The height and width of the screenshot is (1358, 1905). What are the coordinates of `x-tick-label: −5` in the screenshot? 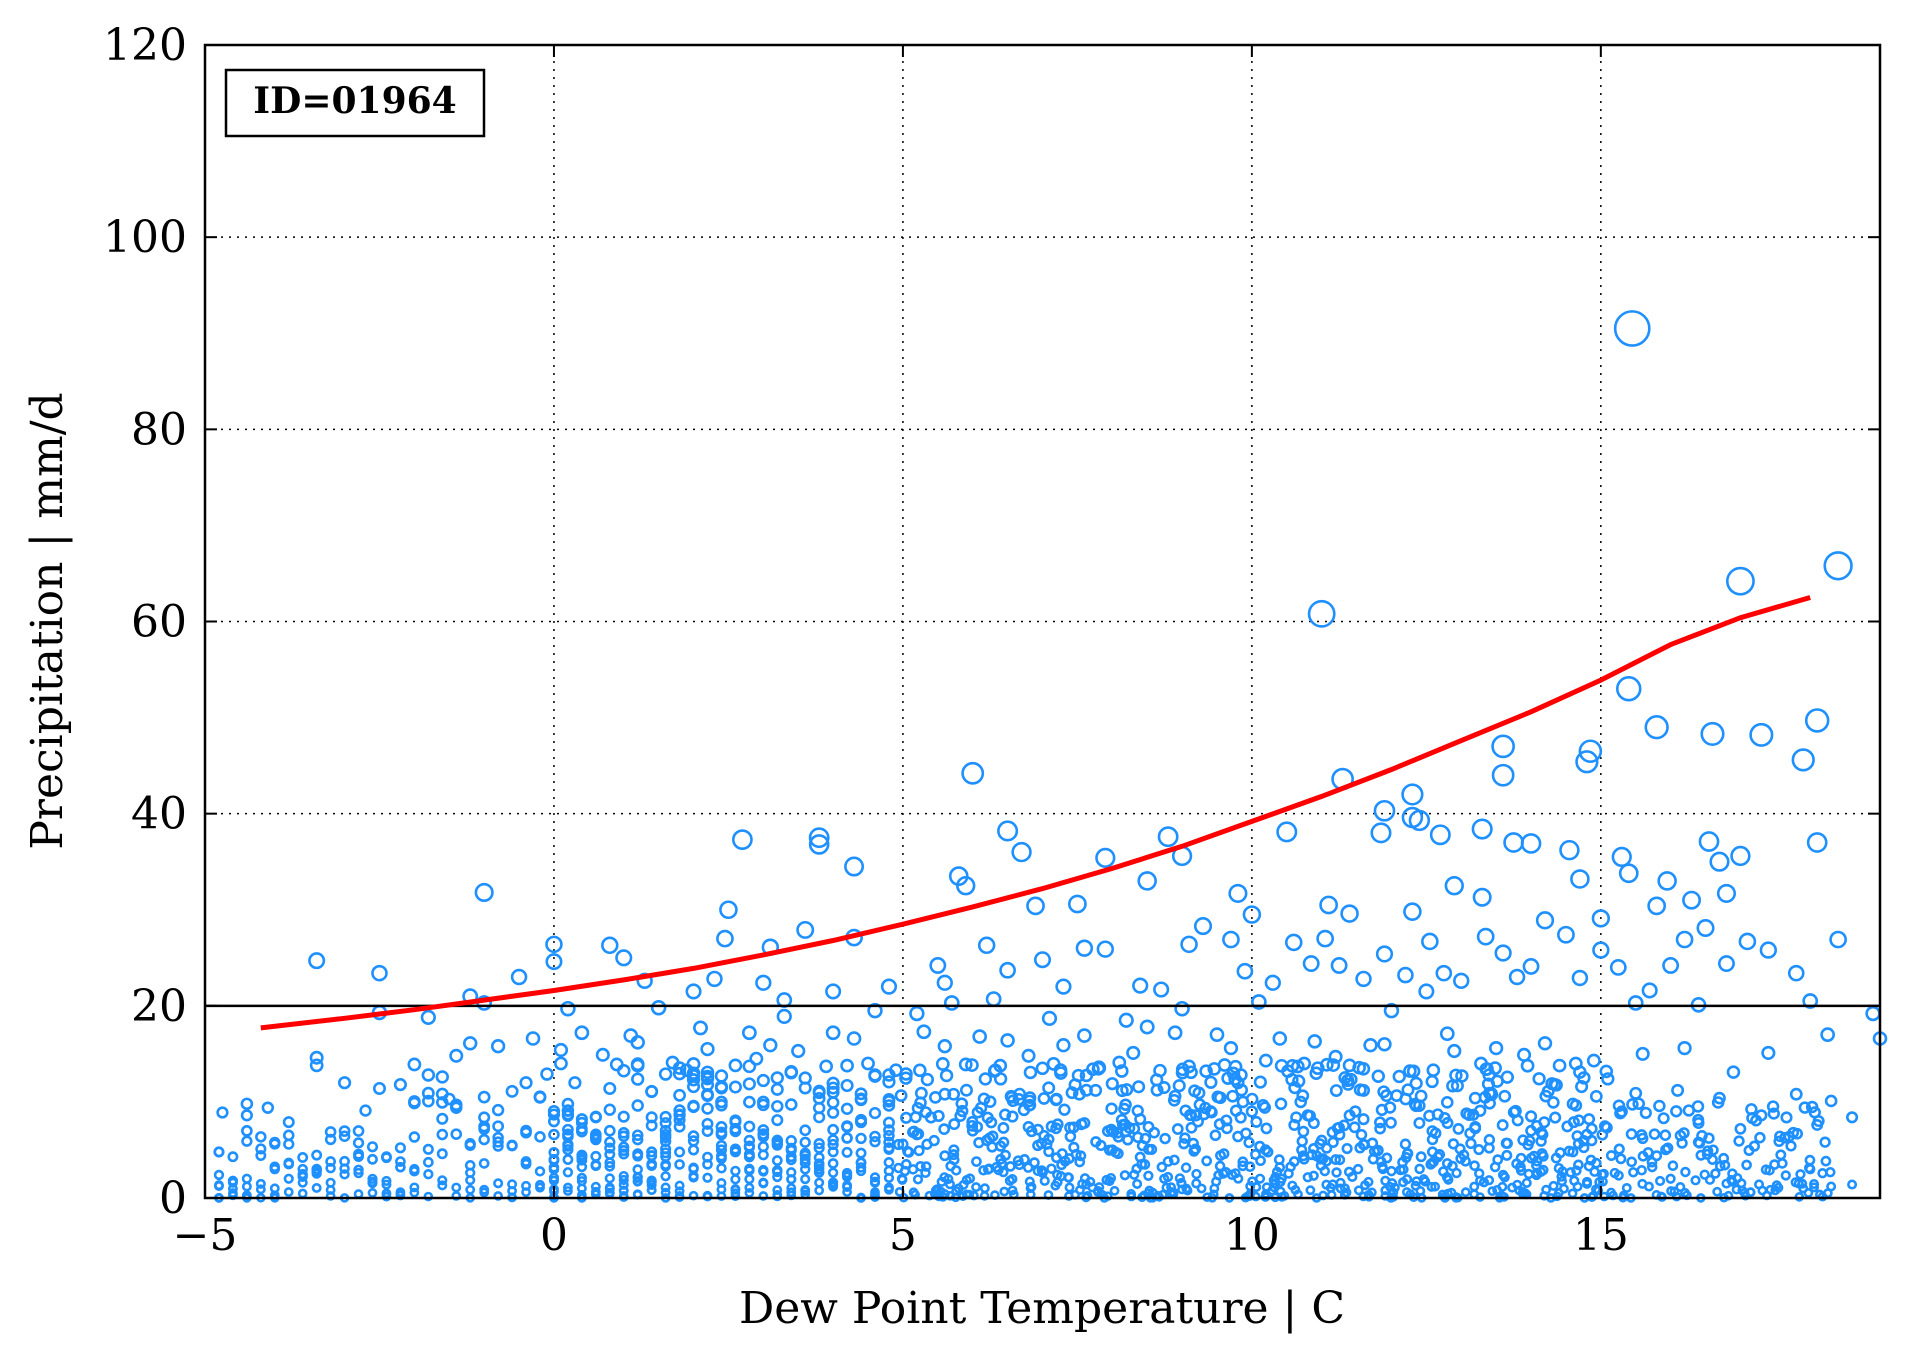 It's located at (205, 1235).